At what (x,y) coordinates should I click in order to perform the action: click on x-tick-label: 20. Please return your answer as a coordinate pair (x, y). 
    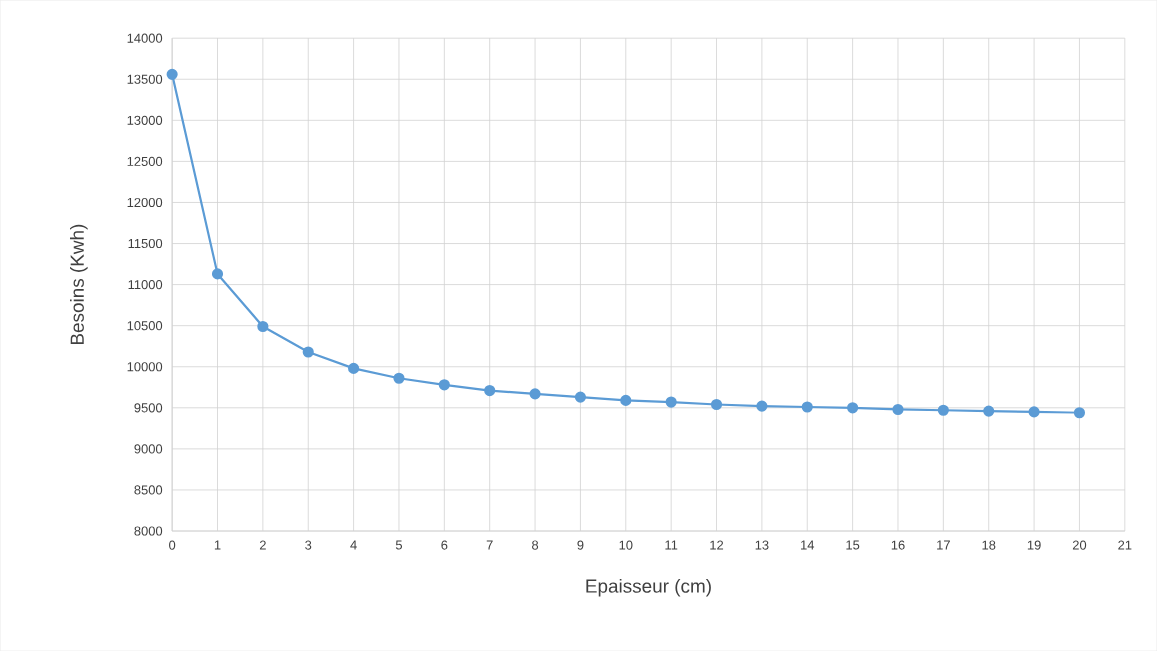
    Looking at the image, I should click on (1079, 545).